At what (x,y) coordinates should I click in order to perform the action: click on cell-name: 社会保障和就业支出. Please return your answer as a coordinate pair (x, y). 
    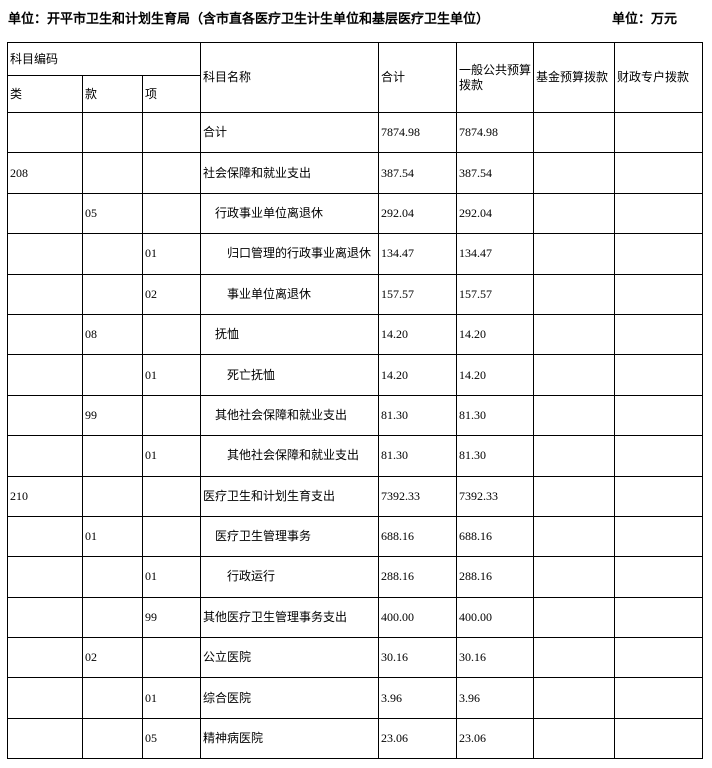
    Looking at the image, I should click on (290, 173).